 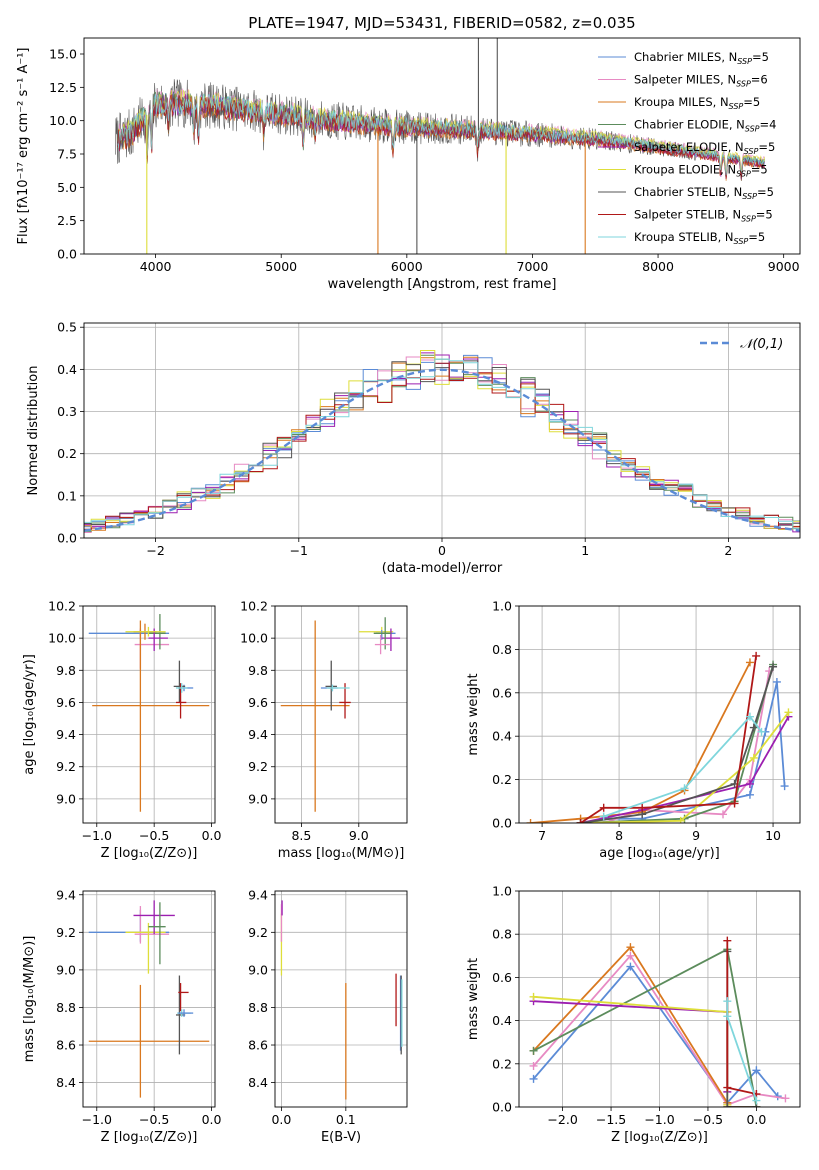 What do you see at coordinates (743, 174) in the screenshot?
I see `legend-label-sub: SSP` at bounding box center [743, 174].